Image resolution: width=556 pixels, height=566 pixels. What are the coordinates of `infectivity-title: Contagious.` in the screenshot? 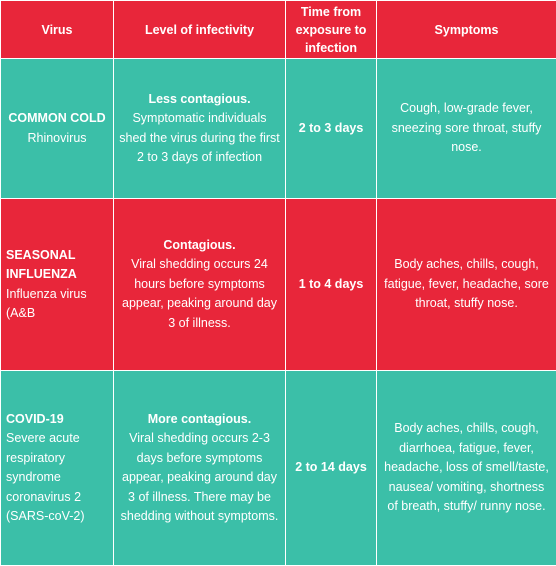 It's located at (199, 246).